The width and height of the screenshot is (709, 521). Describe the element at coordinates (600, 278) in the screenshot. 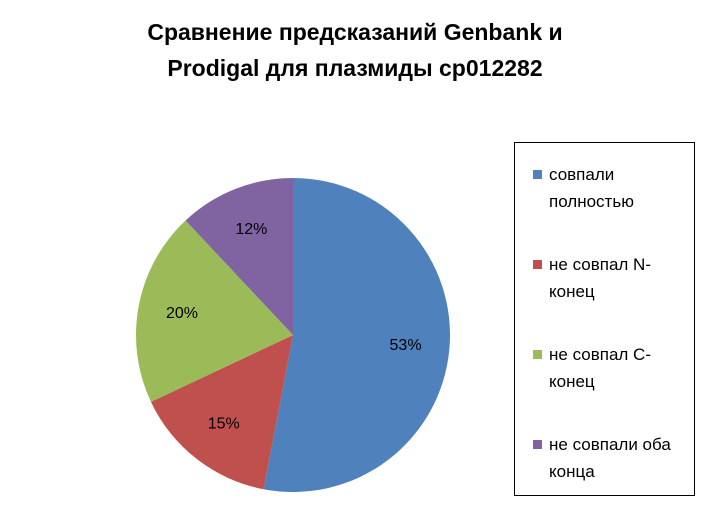

I see `legend-label: не совпал N-конец` at that location.